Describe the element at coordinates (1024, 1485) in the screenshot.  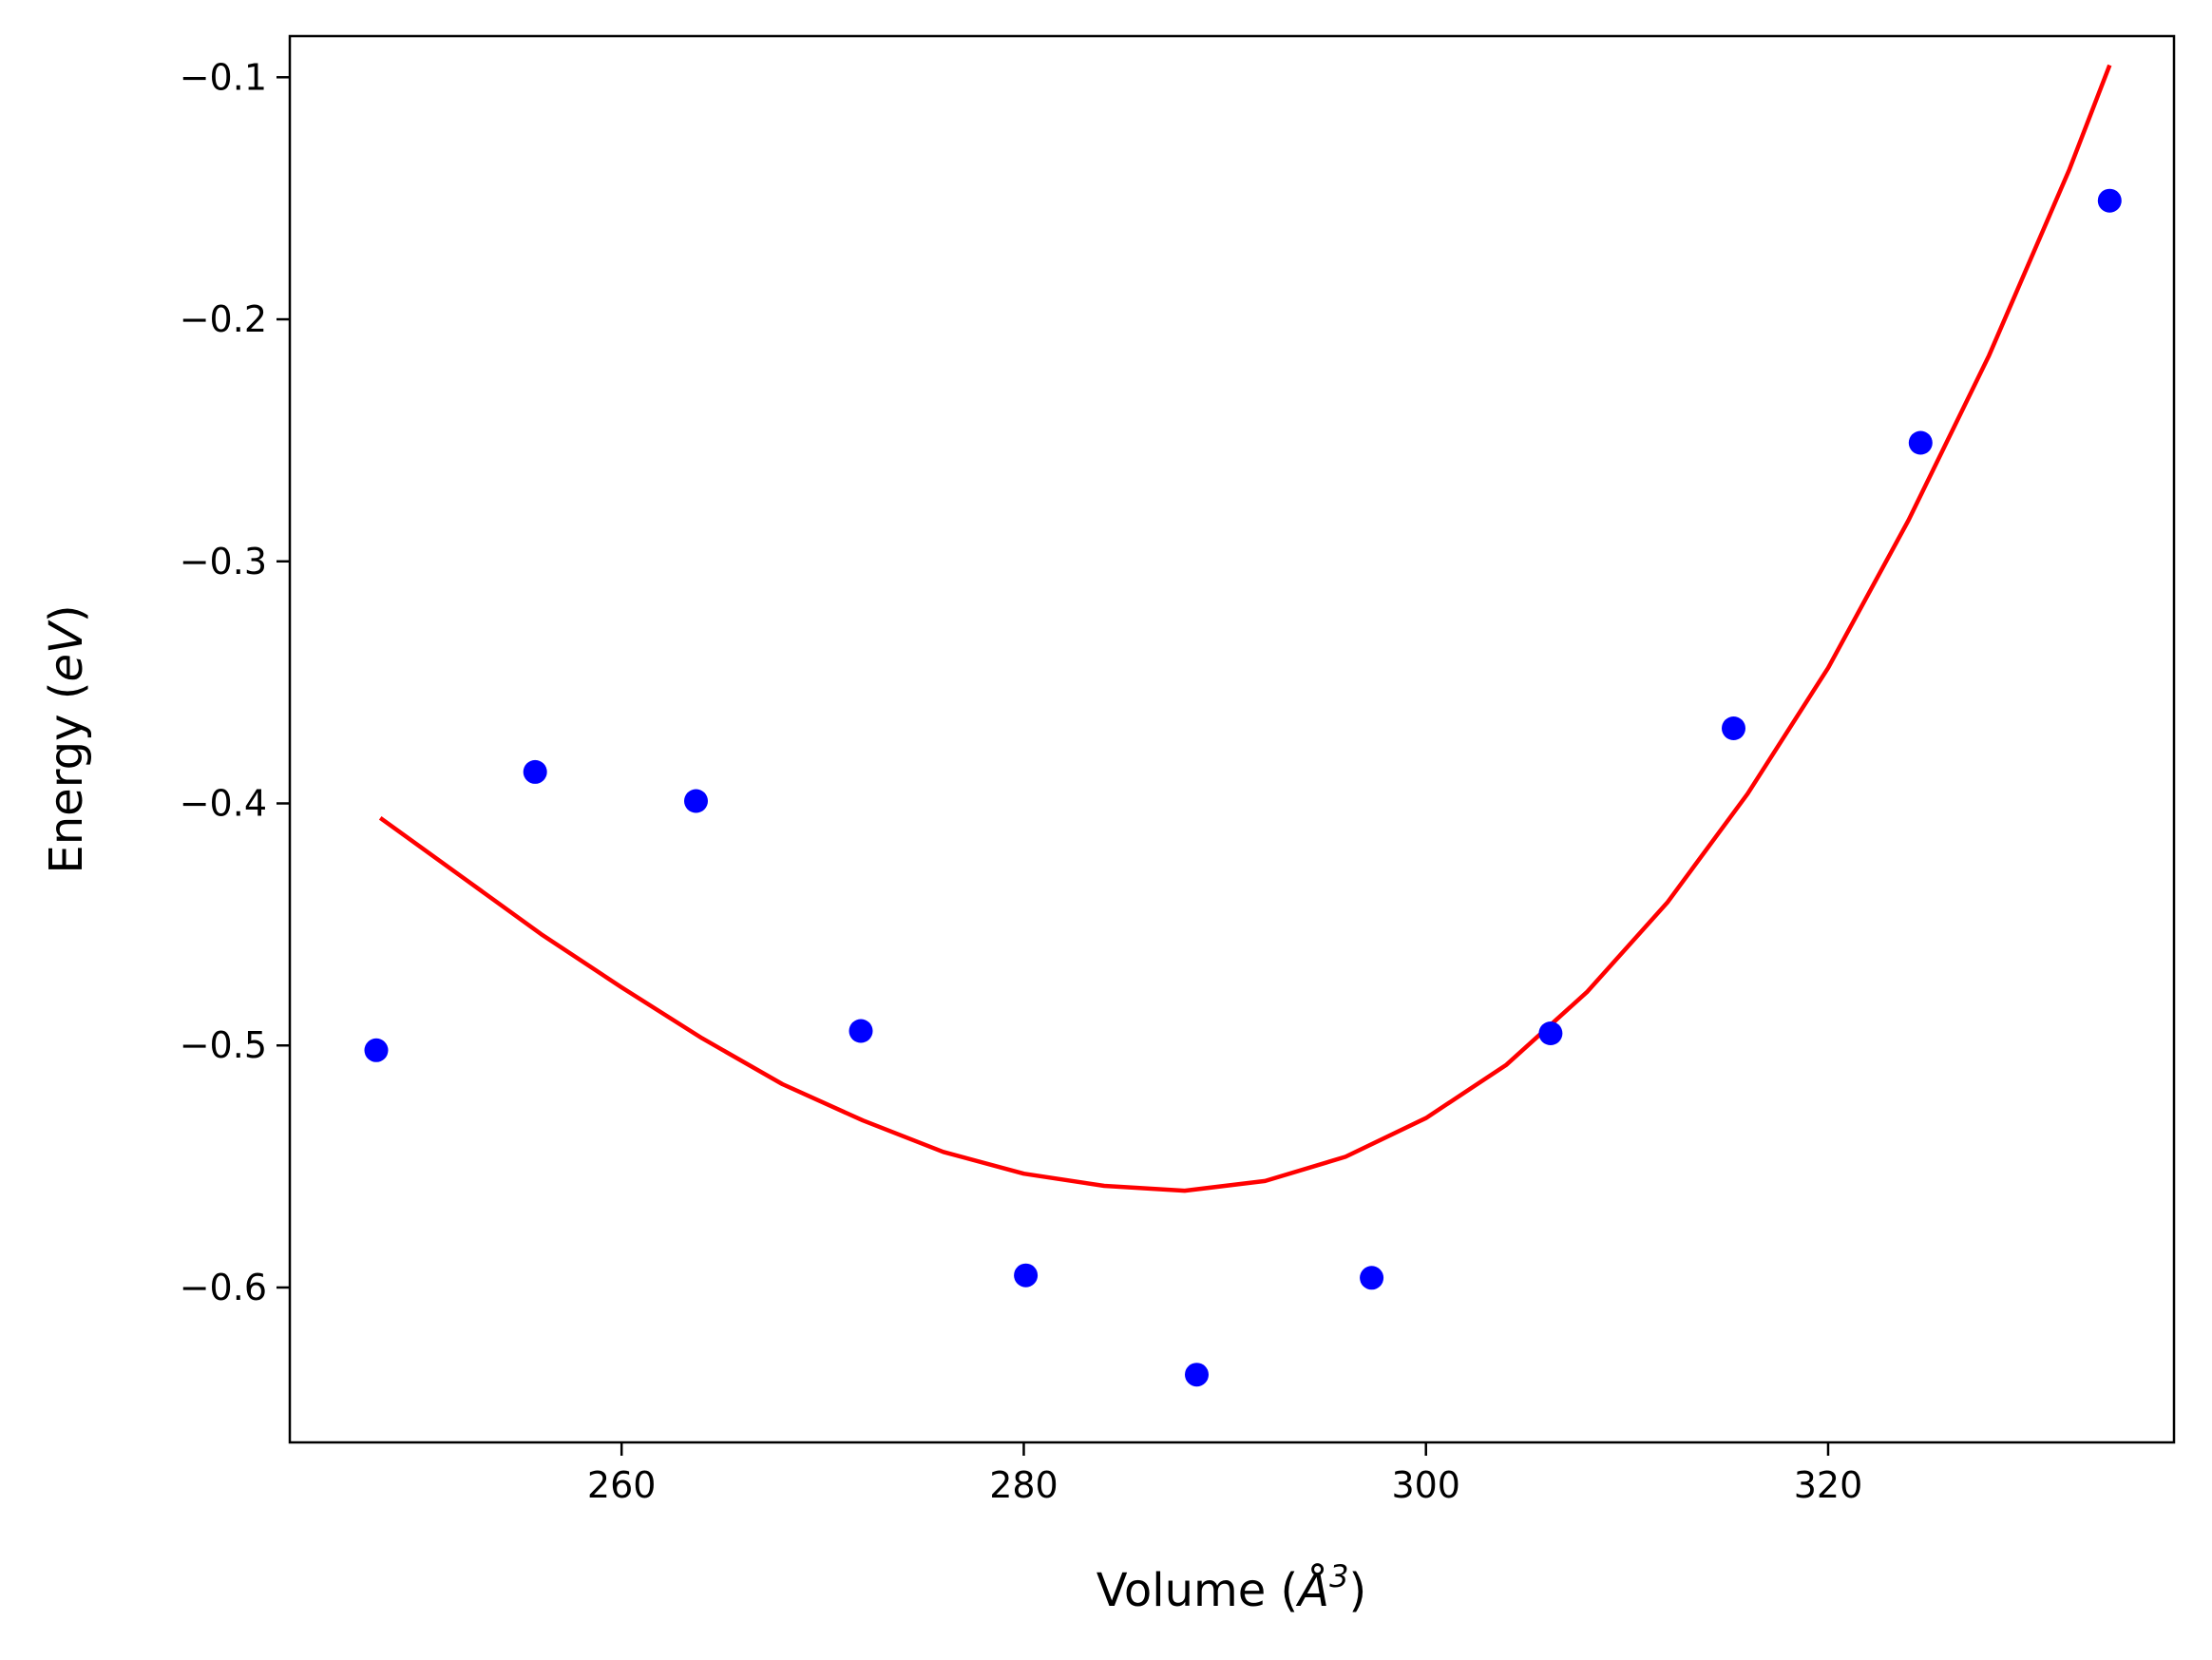
I see `x-tick-label: 280` at that location.